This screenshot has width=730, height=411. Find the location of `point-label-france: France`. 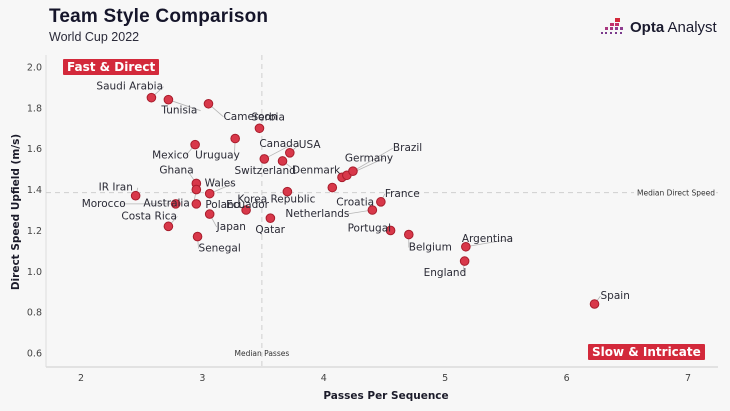

point-label-france: France is located at coordinates (402, 194).